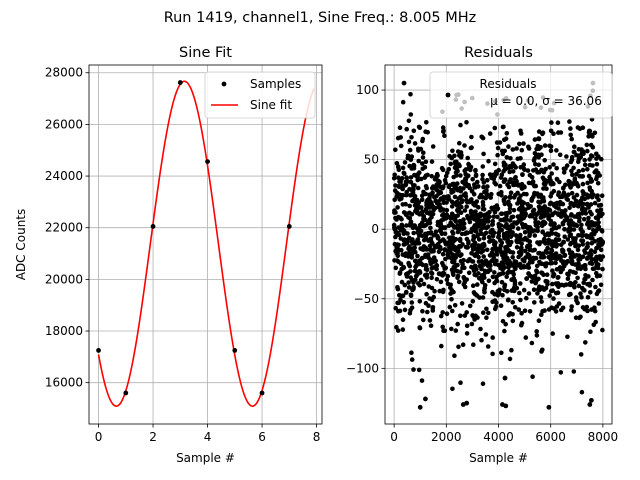  Describe the element at coordinates (64, 73) in the screenshot. I see `y-tick-label: 28000` at that location.